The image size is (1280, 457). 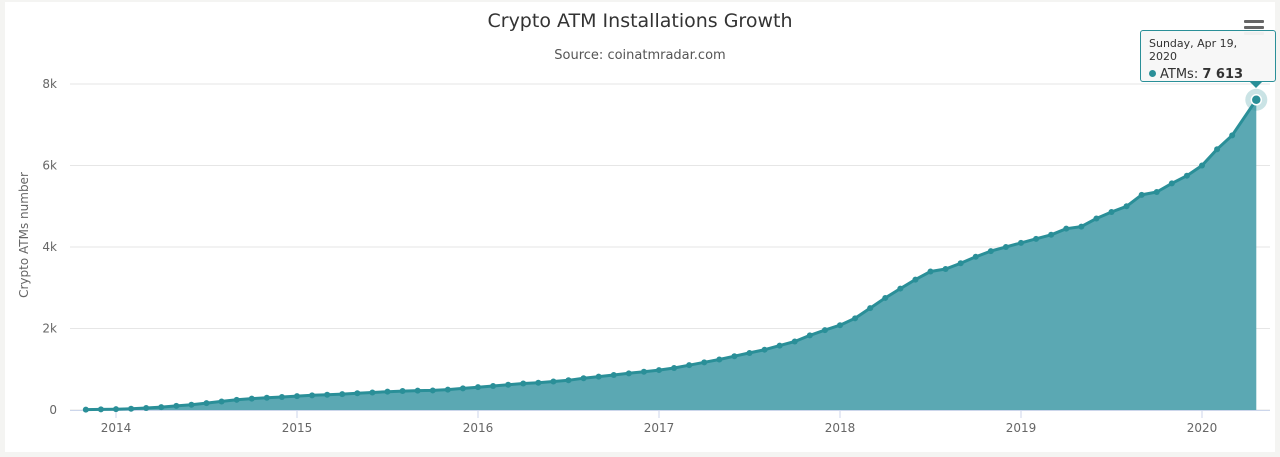 What do you see at coordinates (478, 428) in the screenshot?
I see `x-tick-label: 2016` at bounding box center [478, 428].